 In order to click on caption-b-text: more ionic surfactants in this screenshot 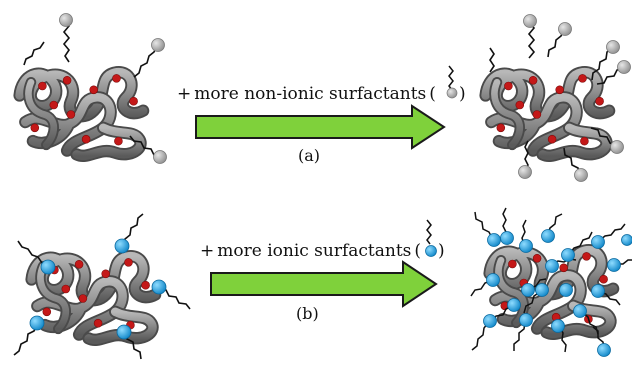, I will do `click(314, 251)`.